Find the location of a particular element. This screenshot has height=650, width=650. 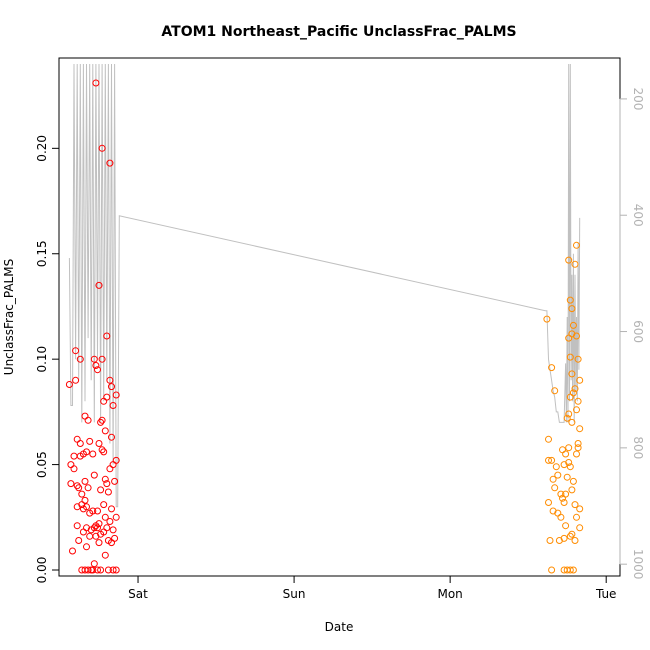

right-tick-label: 1000 is located at coordinates (638, 564).